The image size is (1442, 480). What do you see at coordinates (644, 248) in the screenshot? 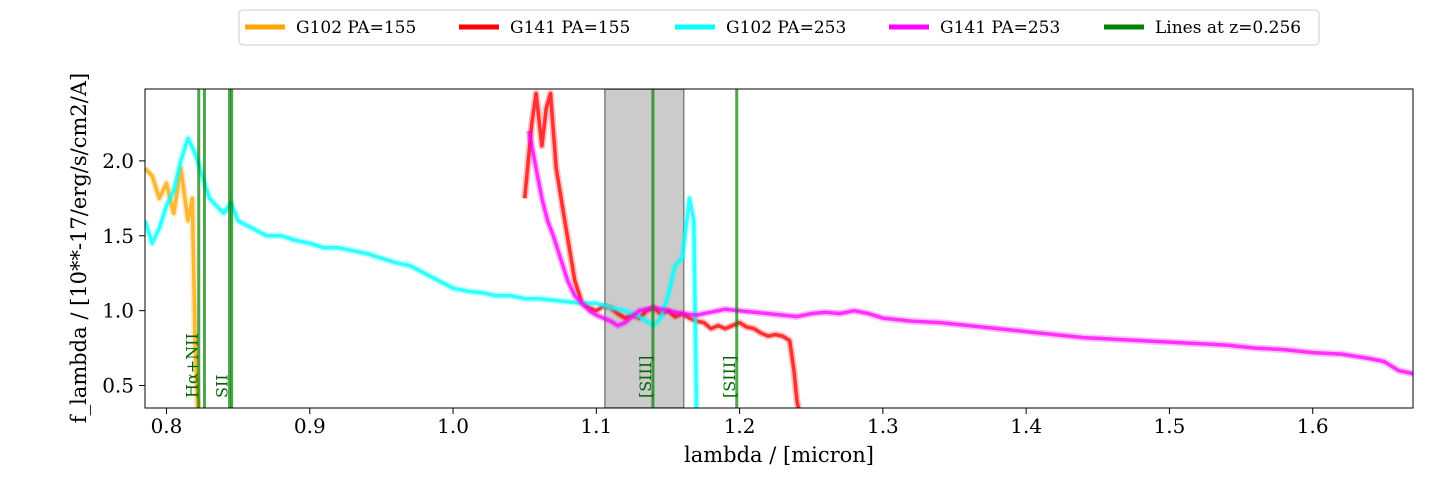
I see `masked-region` at bounding box center [644, 248].